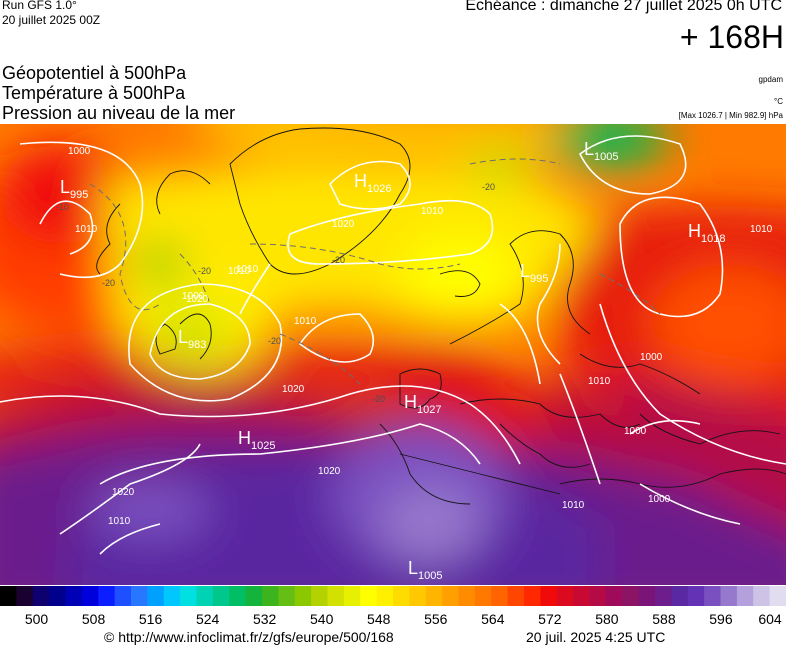  I want to click on unit-temperature: °C, so click(778, 101).